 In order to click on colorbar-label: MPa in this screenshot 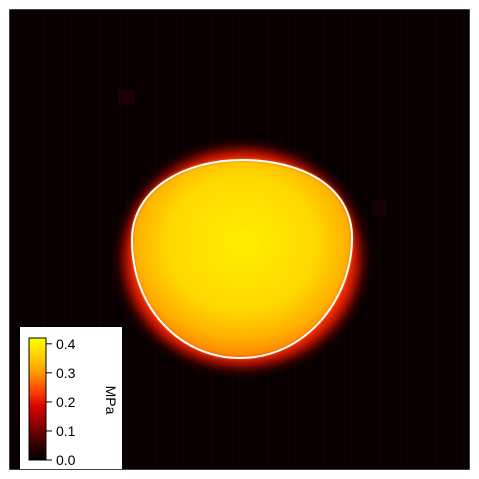, I will do `click(111, 400)`.